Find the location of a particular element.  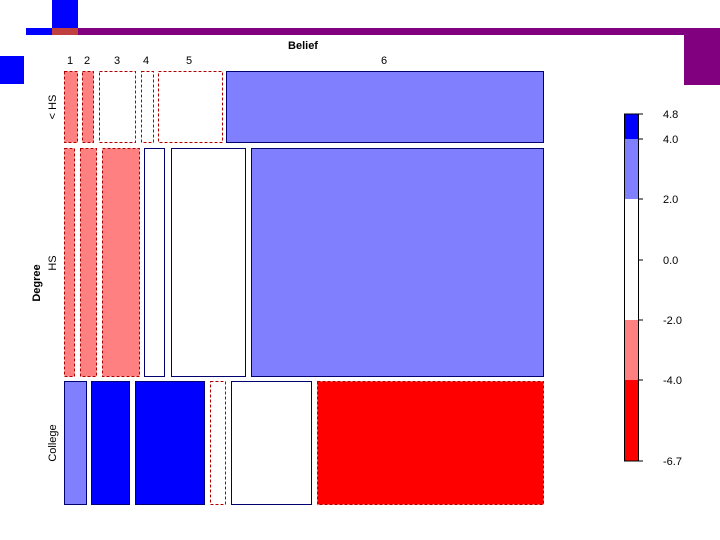

residual-legend: 4.8 4.0 2.0 0.0 -2.0 -4.0 -6.7 is located at coordinates (653, 288).